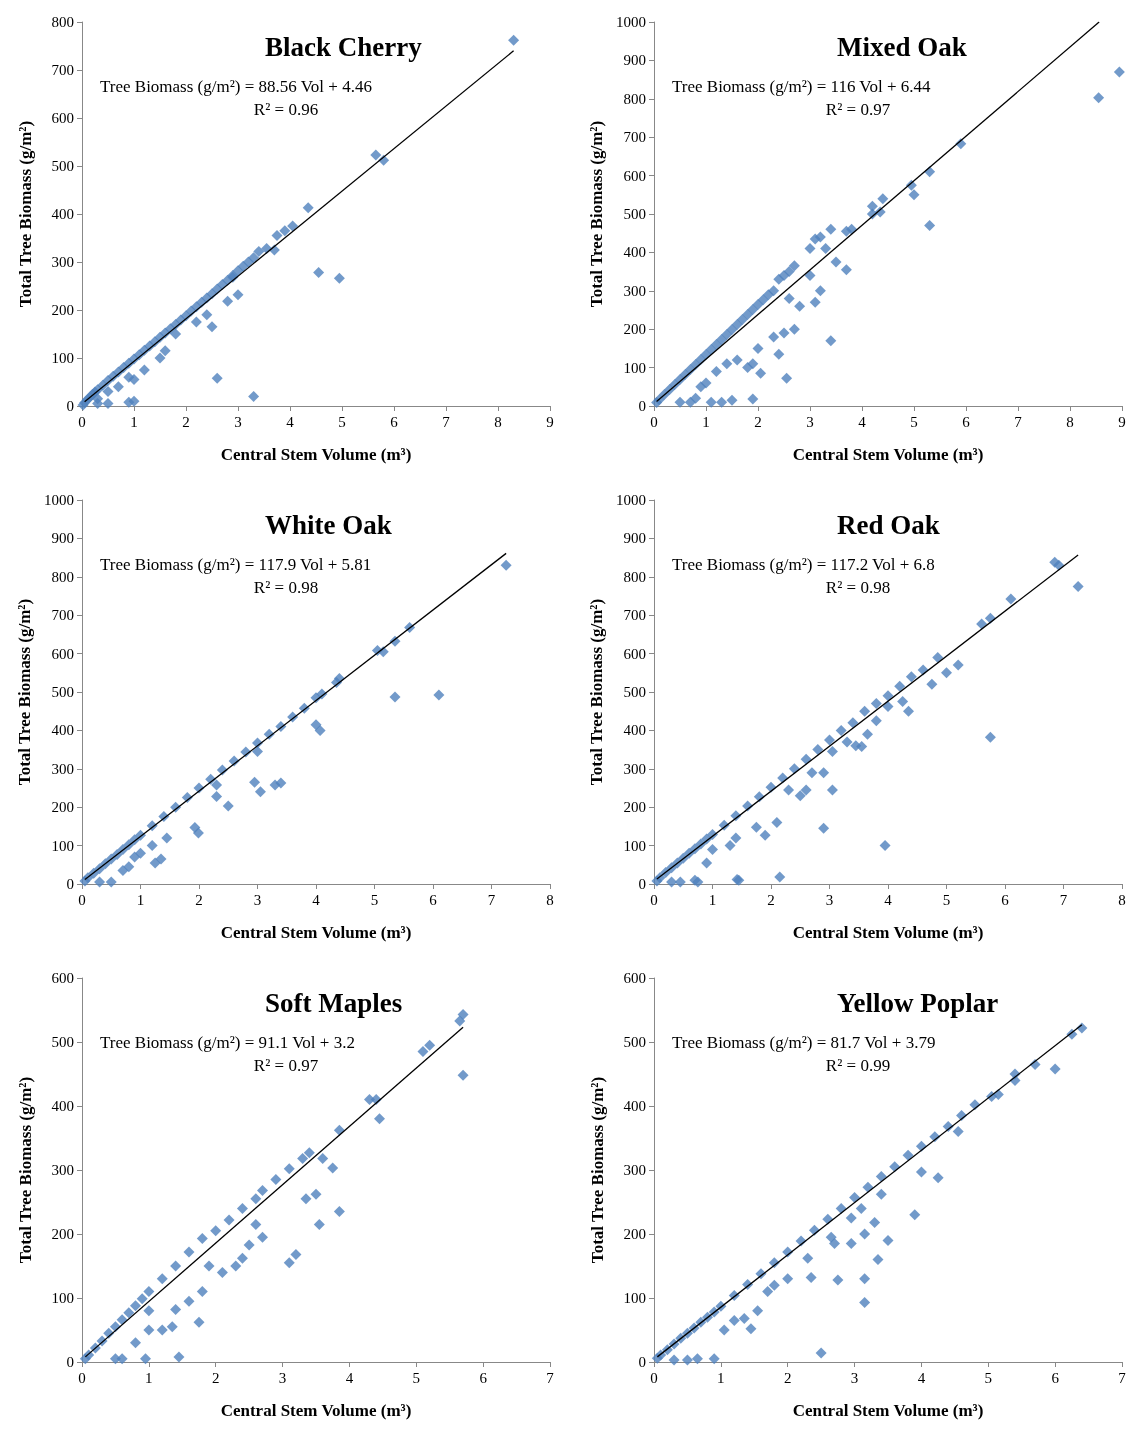 This screenshot has width=1144, height=1435. What do you see at coordinates (236, 564) in the screenshot?
I see `annotation: Tree Biomass (g/m²) = 117.9 Vol + 5.81` at bounding box center [236, 564].